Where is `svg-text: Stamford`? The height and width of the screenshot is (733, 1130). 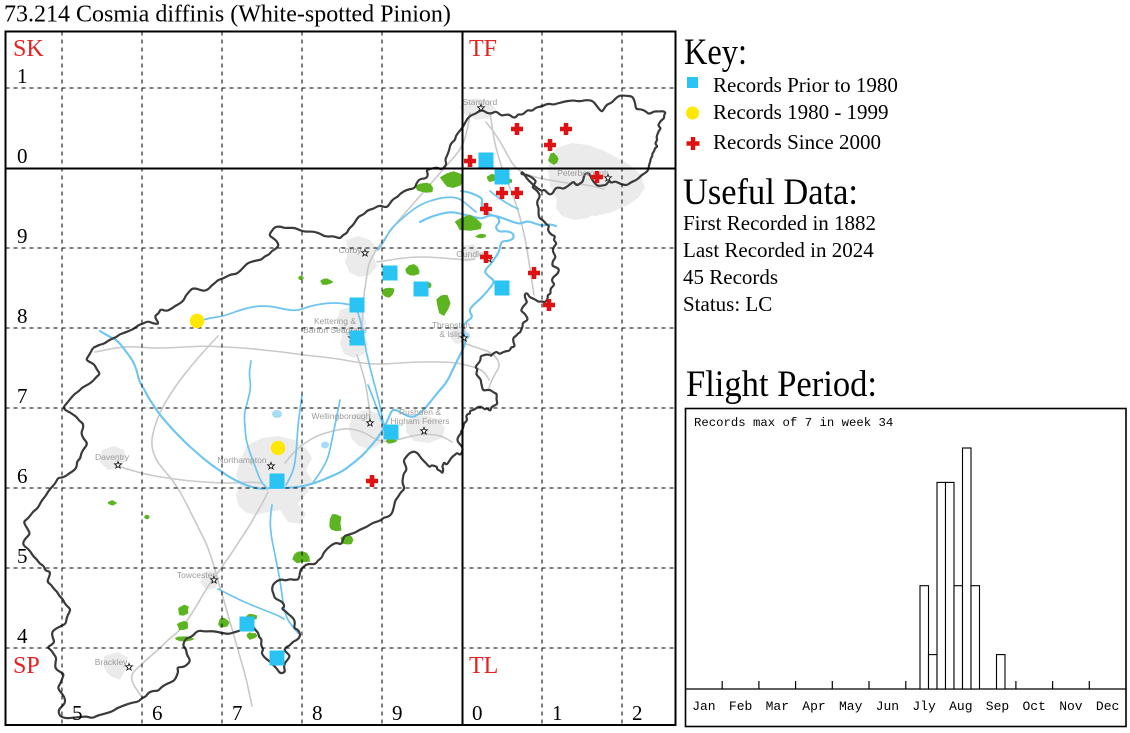
svg-text: Stamford is located at coordinates (480, 102).